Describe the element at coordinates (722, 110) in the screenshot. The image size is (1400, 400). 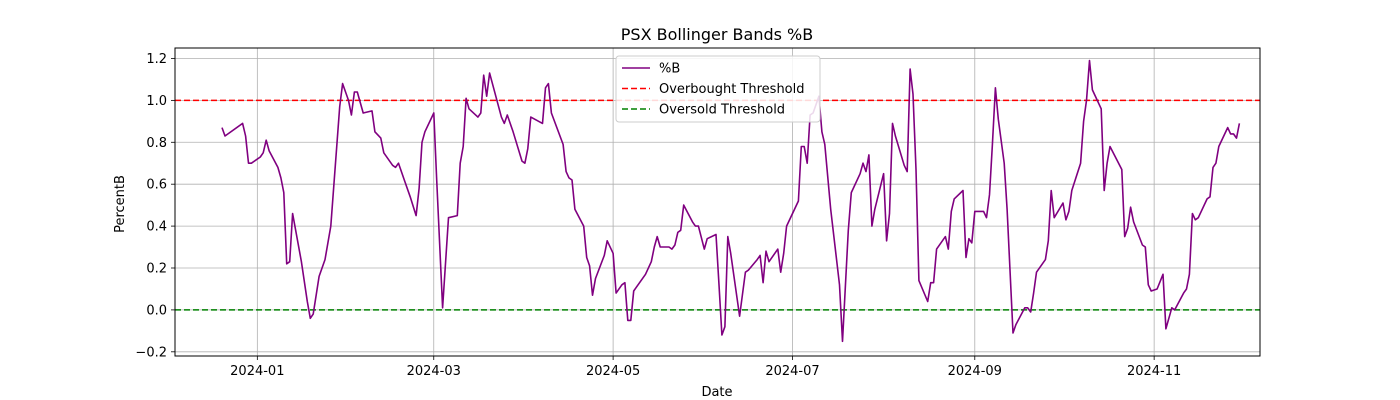
I see `legend-label: Oversold Threshold` at that location.